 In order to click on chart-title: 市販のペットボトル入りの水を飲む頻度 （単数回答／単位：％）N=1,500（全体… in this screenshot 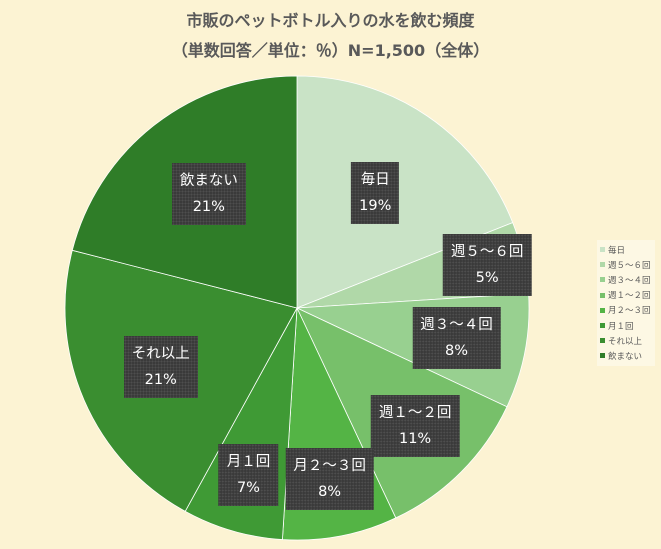, I will do `click(330, 36)`.